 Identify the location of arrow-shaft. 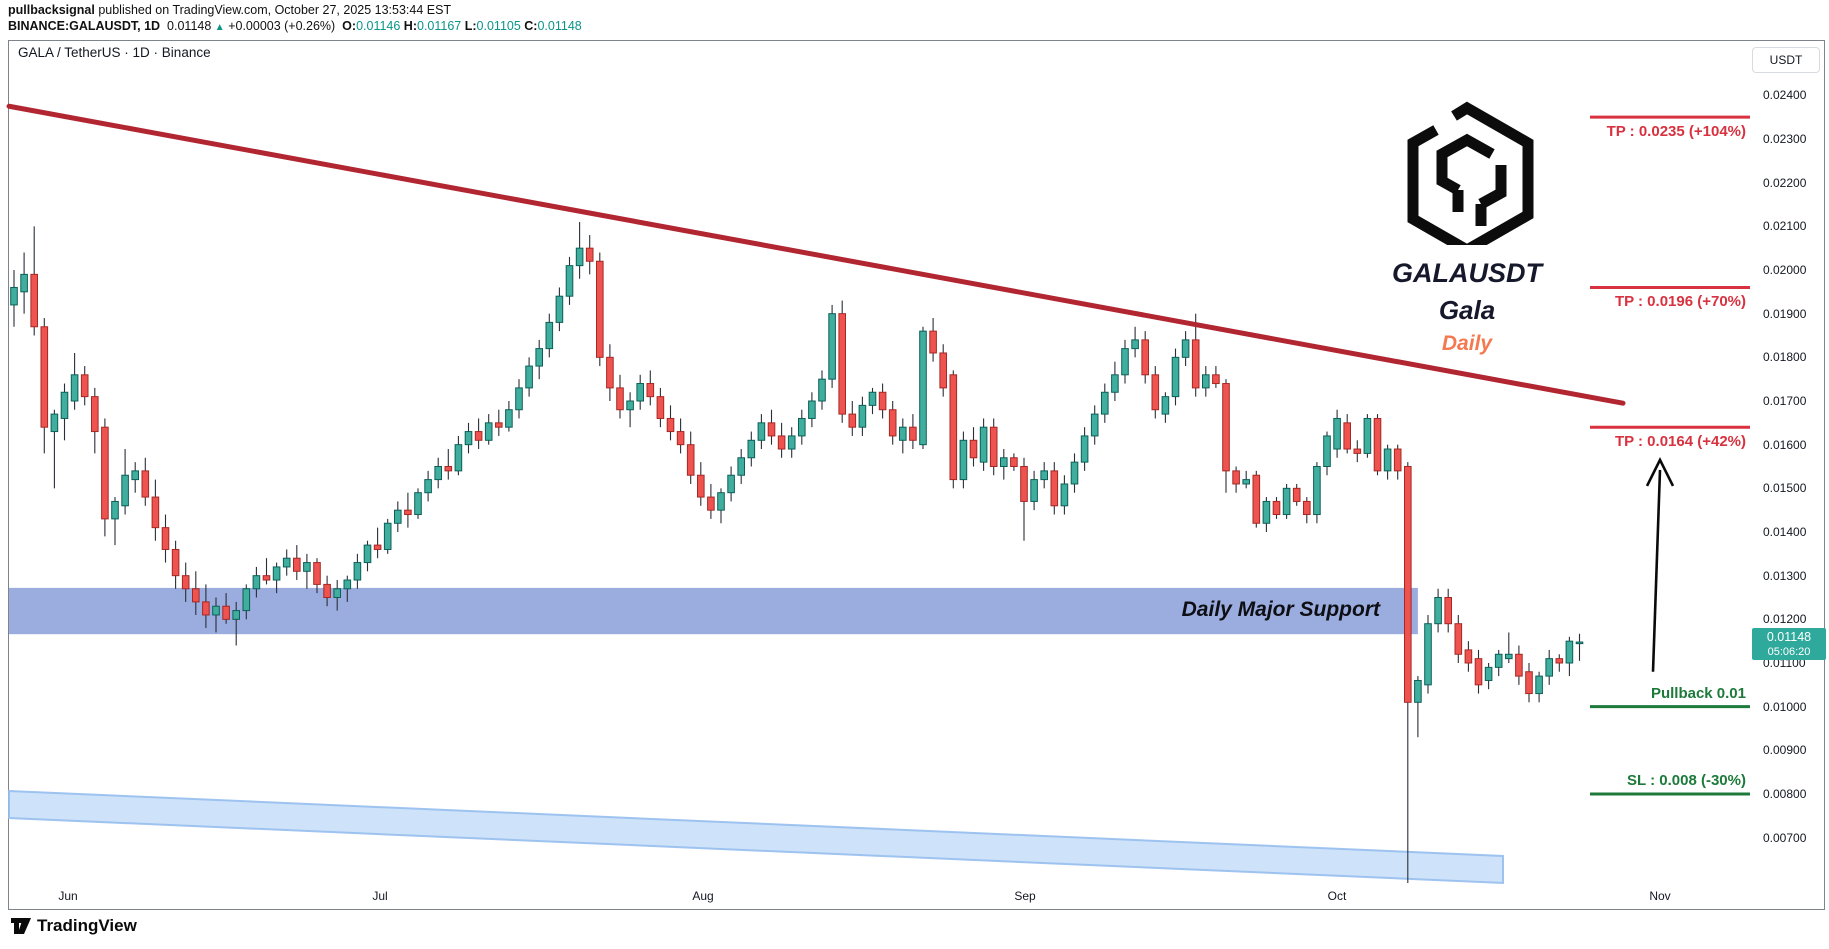
(1656, 570).